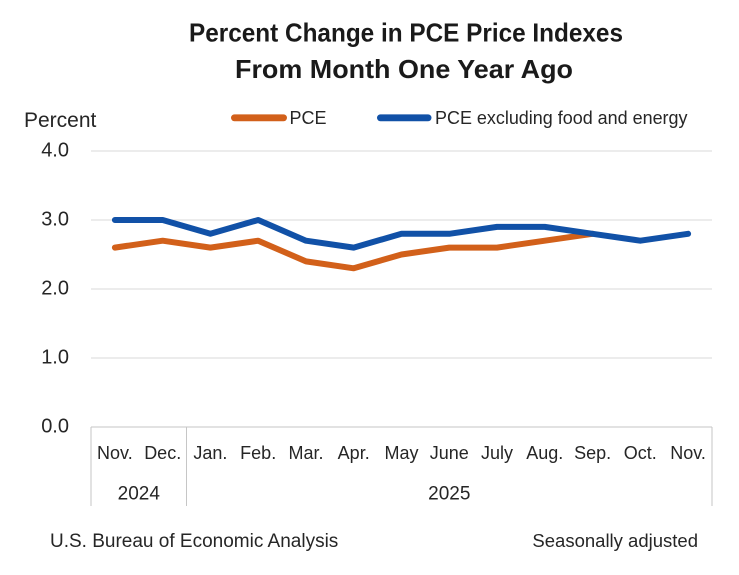  Describe the element at coordinates (640, 453) in the screenshot. I see `svg-text: Oct.` at that location.